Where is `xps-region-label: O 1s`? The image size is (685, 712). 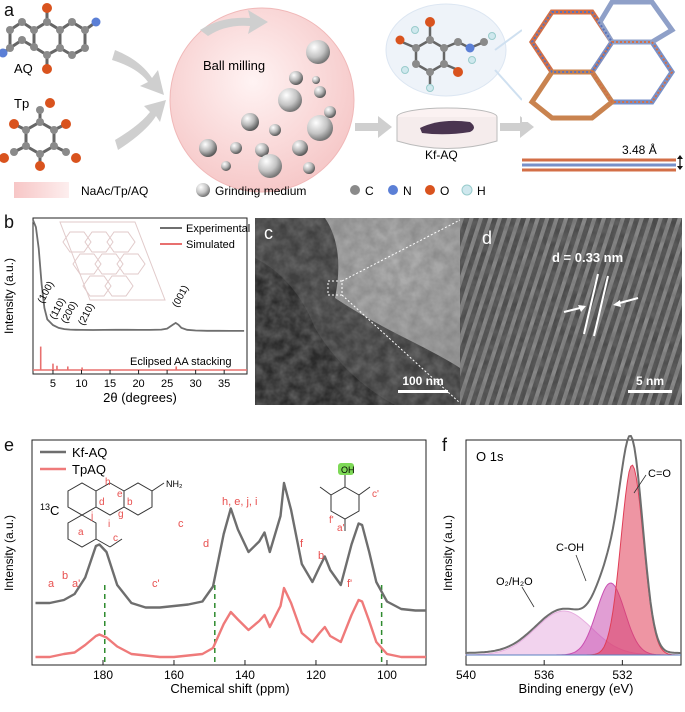
xps-region-label: O 1s is located at coordinates (490, 456).